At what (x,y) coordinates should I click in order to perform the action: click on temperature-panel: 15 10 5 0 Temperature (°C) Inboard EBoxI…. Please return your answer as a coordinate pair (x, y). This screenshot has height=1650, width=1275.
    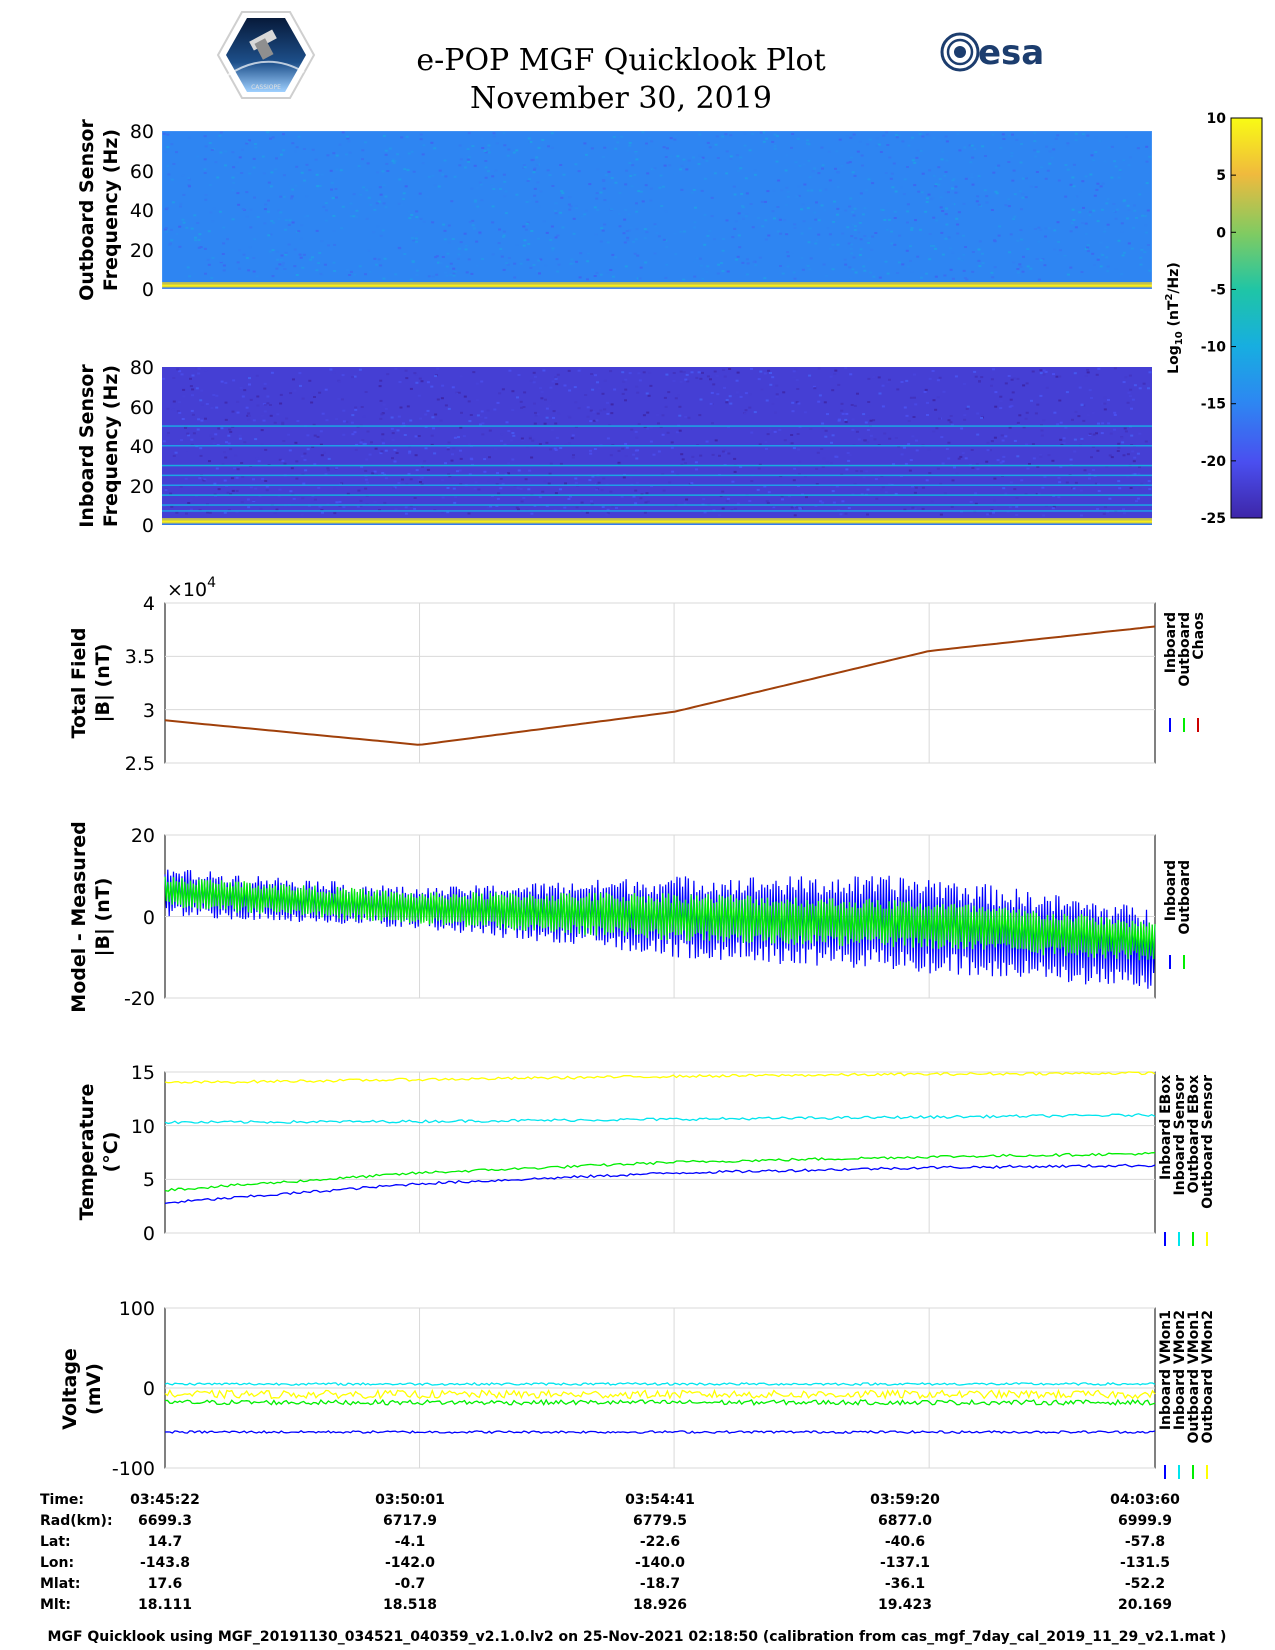
    Looking at the image, I should click on (646, 1154).